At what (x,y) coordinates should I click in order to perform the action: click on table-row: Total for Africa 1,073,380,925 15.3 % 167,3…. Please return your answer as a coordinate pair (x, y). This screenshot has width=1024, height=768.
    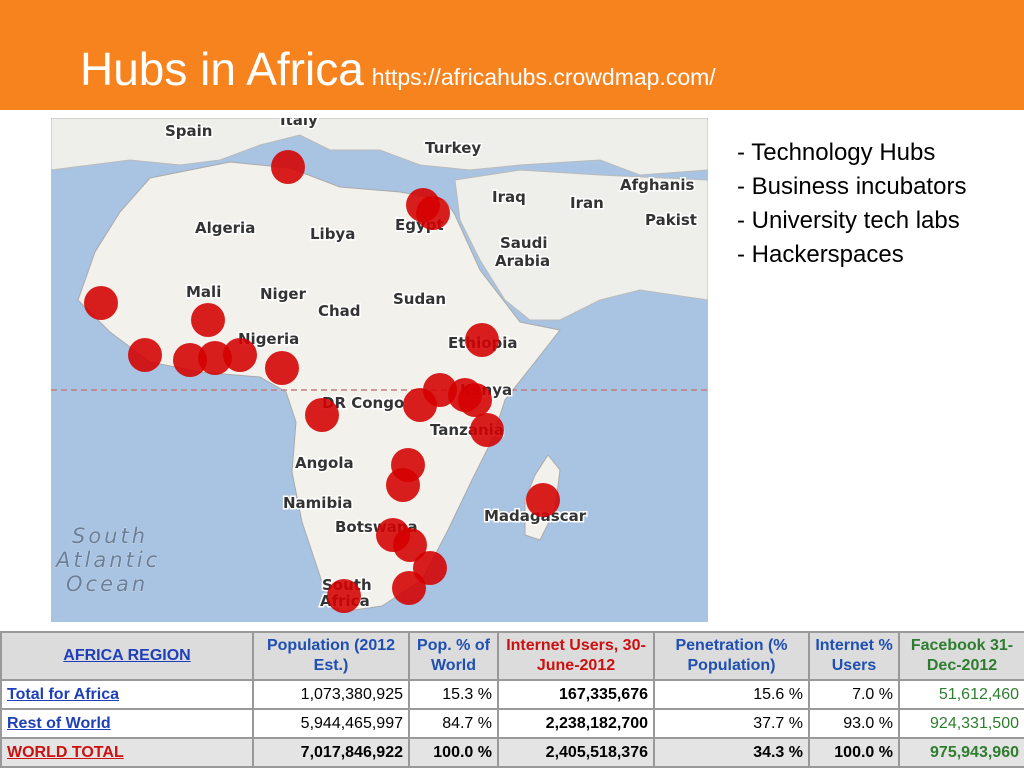
    Looking at the image, I should click on (512, 694).